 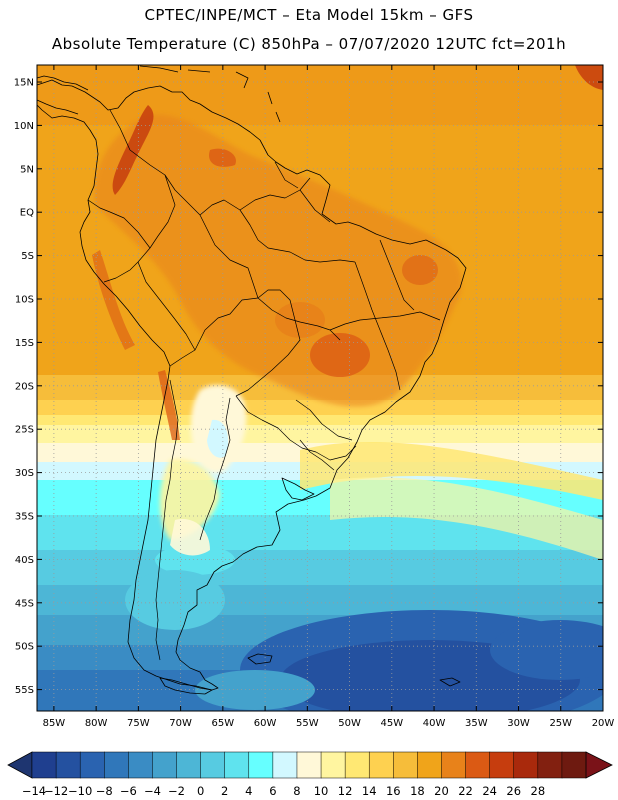 What do you see at coordinates (603, 723) in the screenshot?
I see `lon-label-20w: 20W` at bounding box center [603, 723].